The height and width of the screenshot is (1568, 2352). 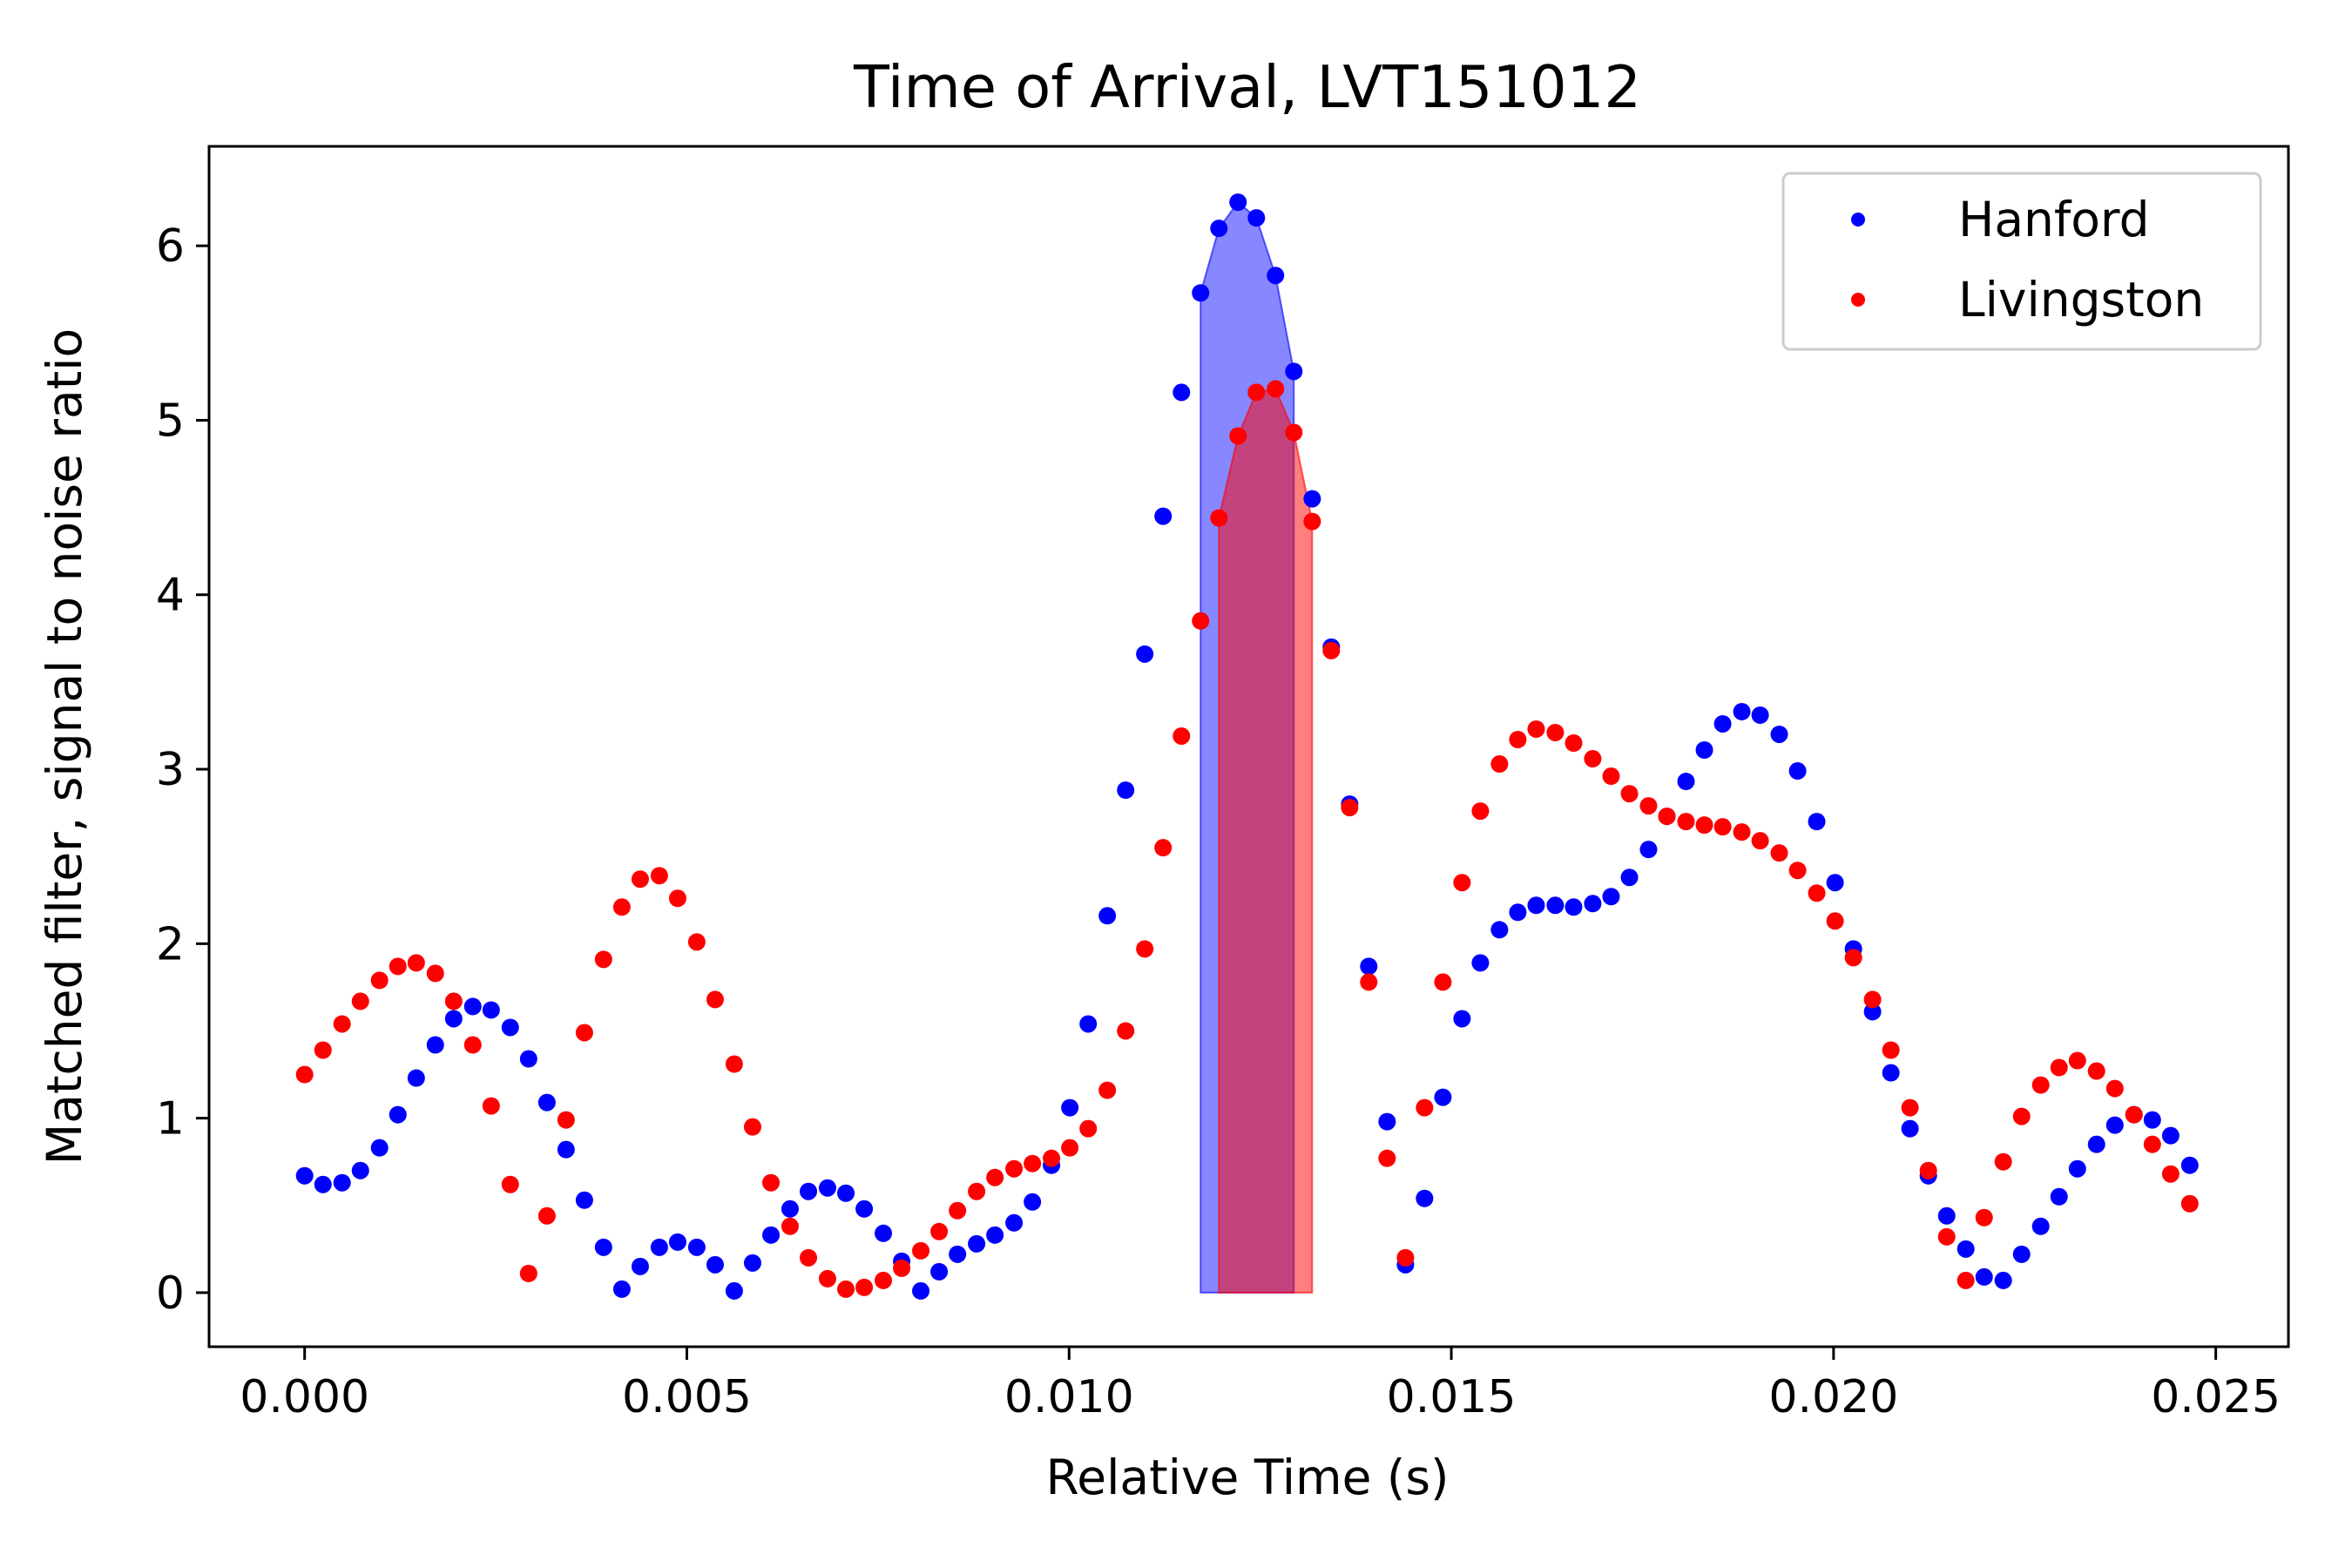 What do you see at coordinates (1247, 87) in the screenshot?
I see `chart-title: Time of Arrival, LVT151012` at bounding box center [1247, 87].